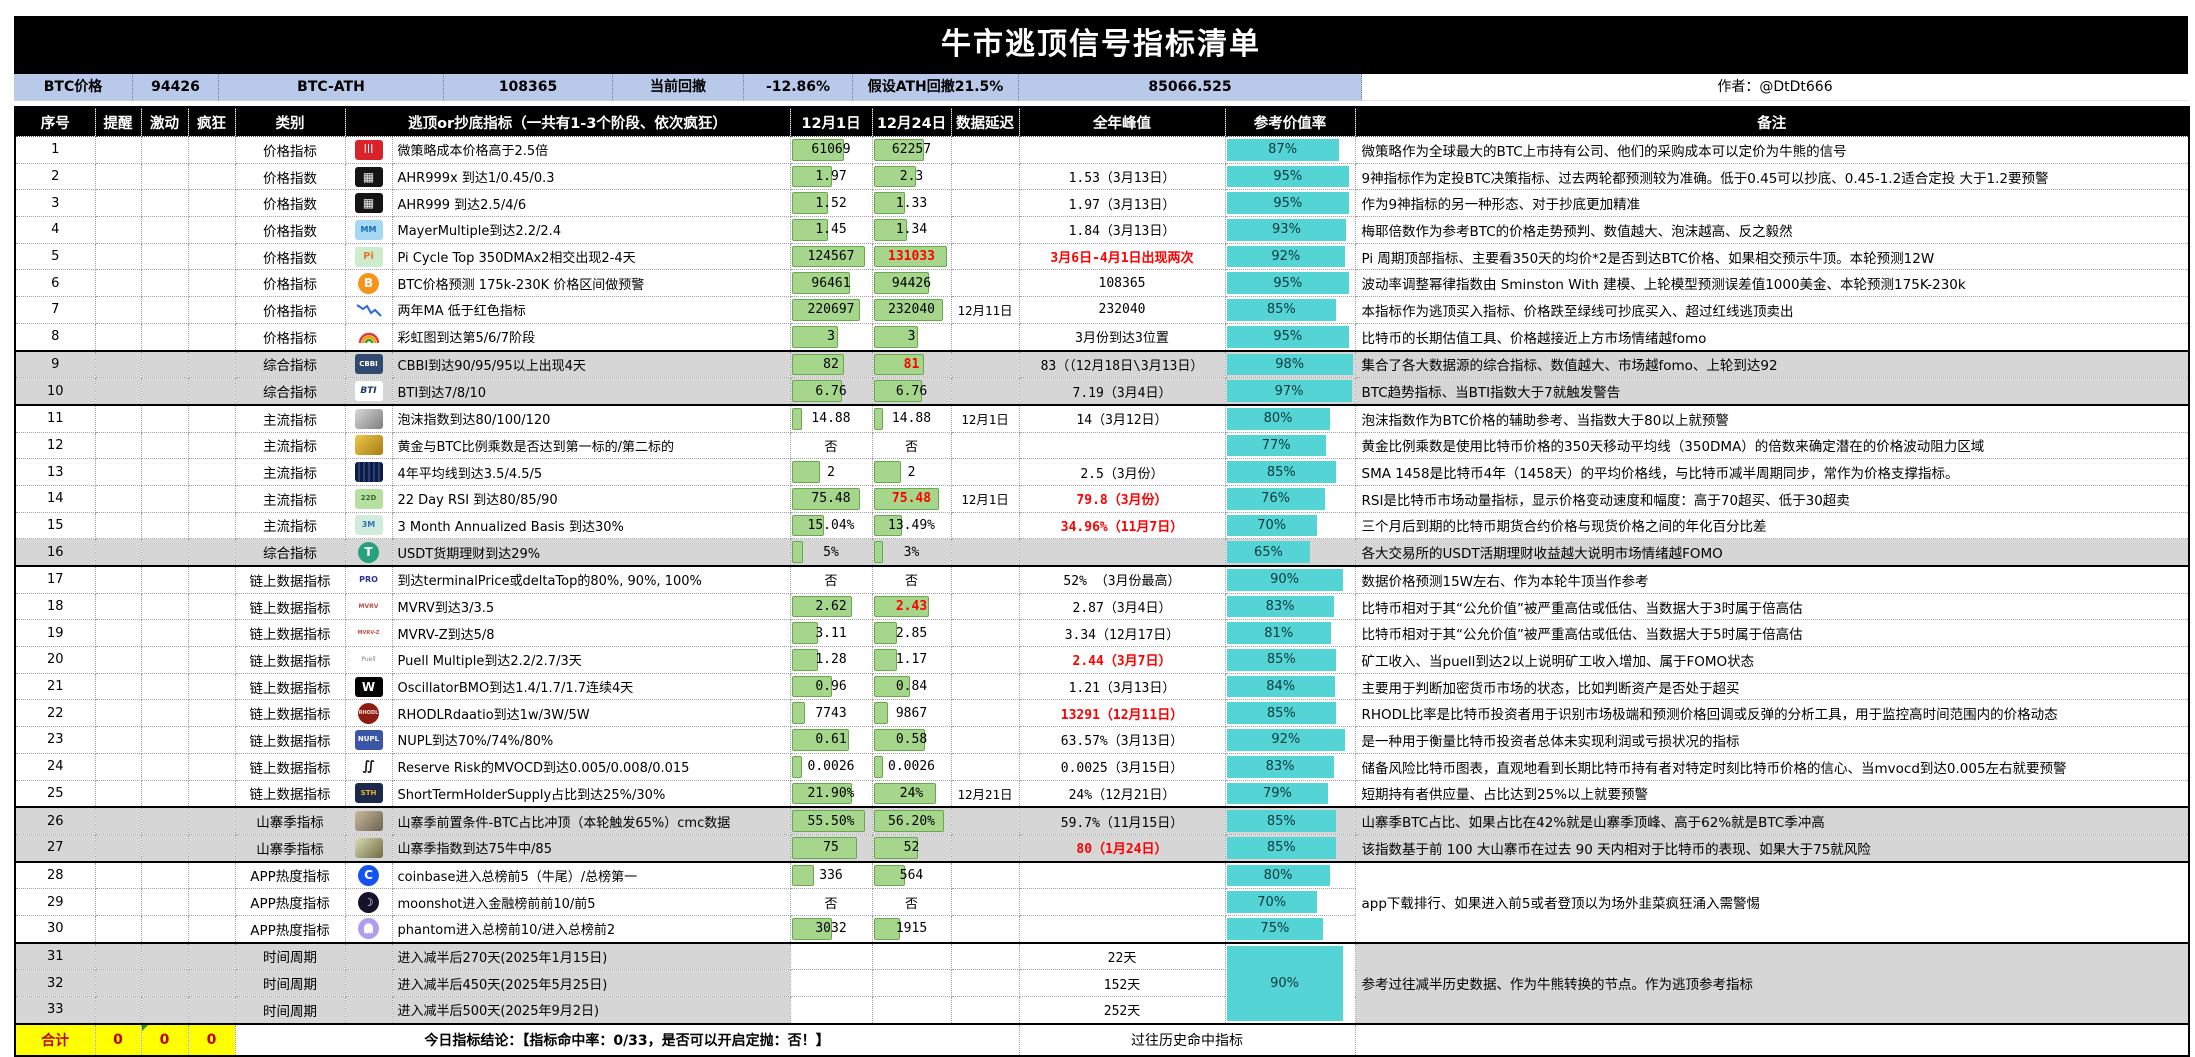  What do you see at coordinates (831, 686) in the screenshot?
I see `dec1-value-cell: 0.96` at bounding box center [831, 686].